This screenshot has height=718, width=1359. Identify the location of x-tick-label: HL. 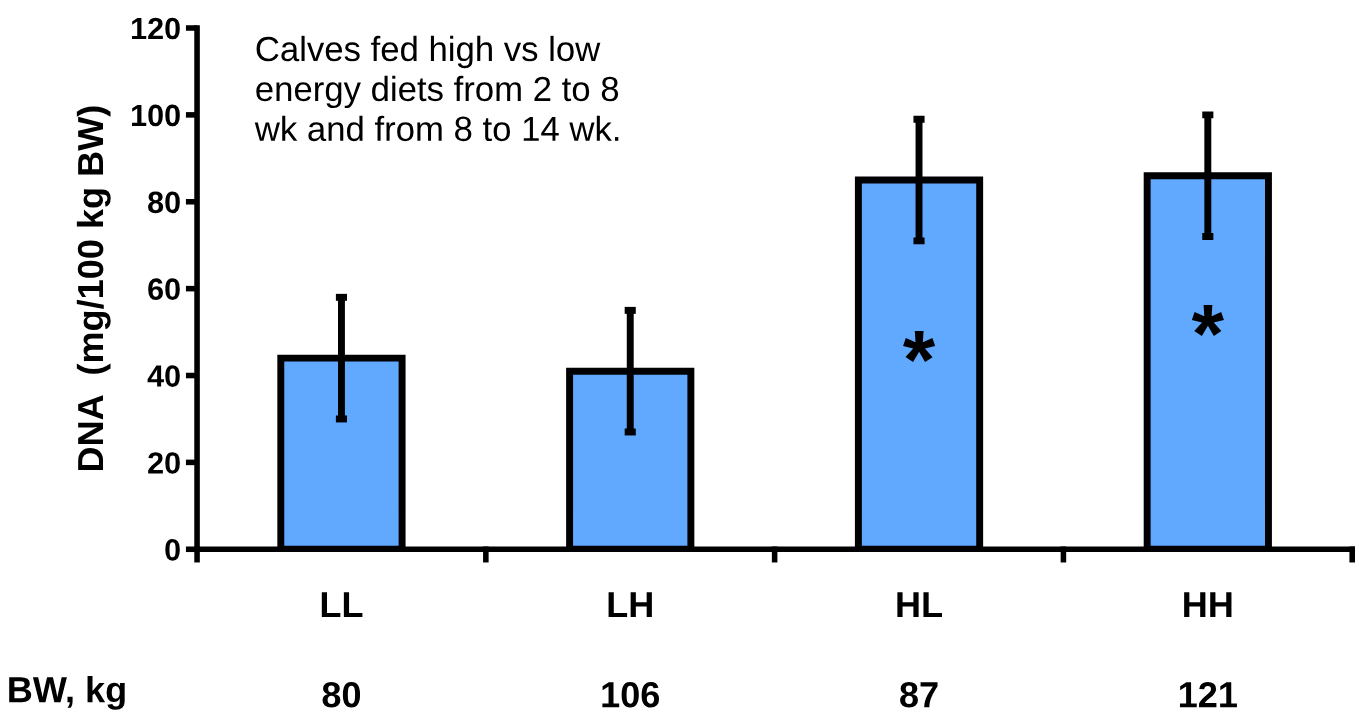
(919, 605).